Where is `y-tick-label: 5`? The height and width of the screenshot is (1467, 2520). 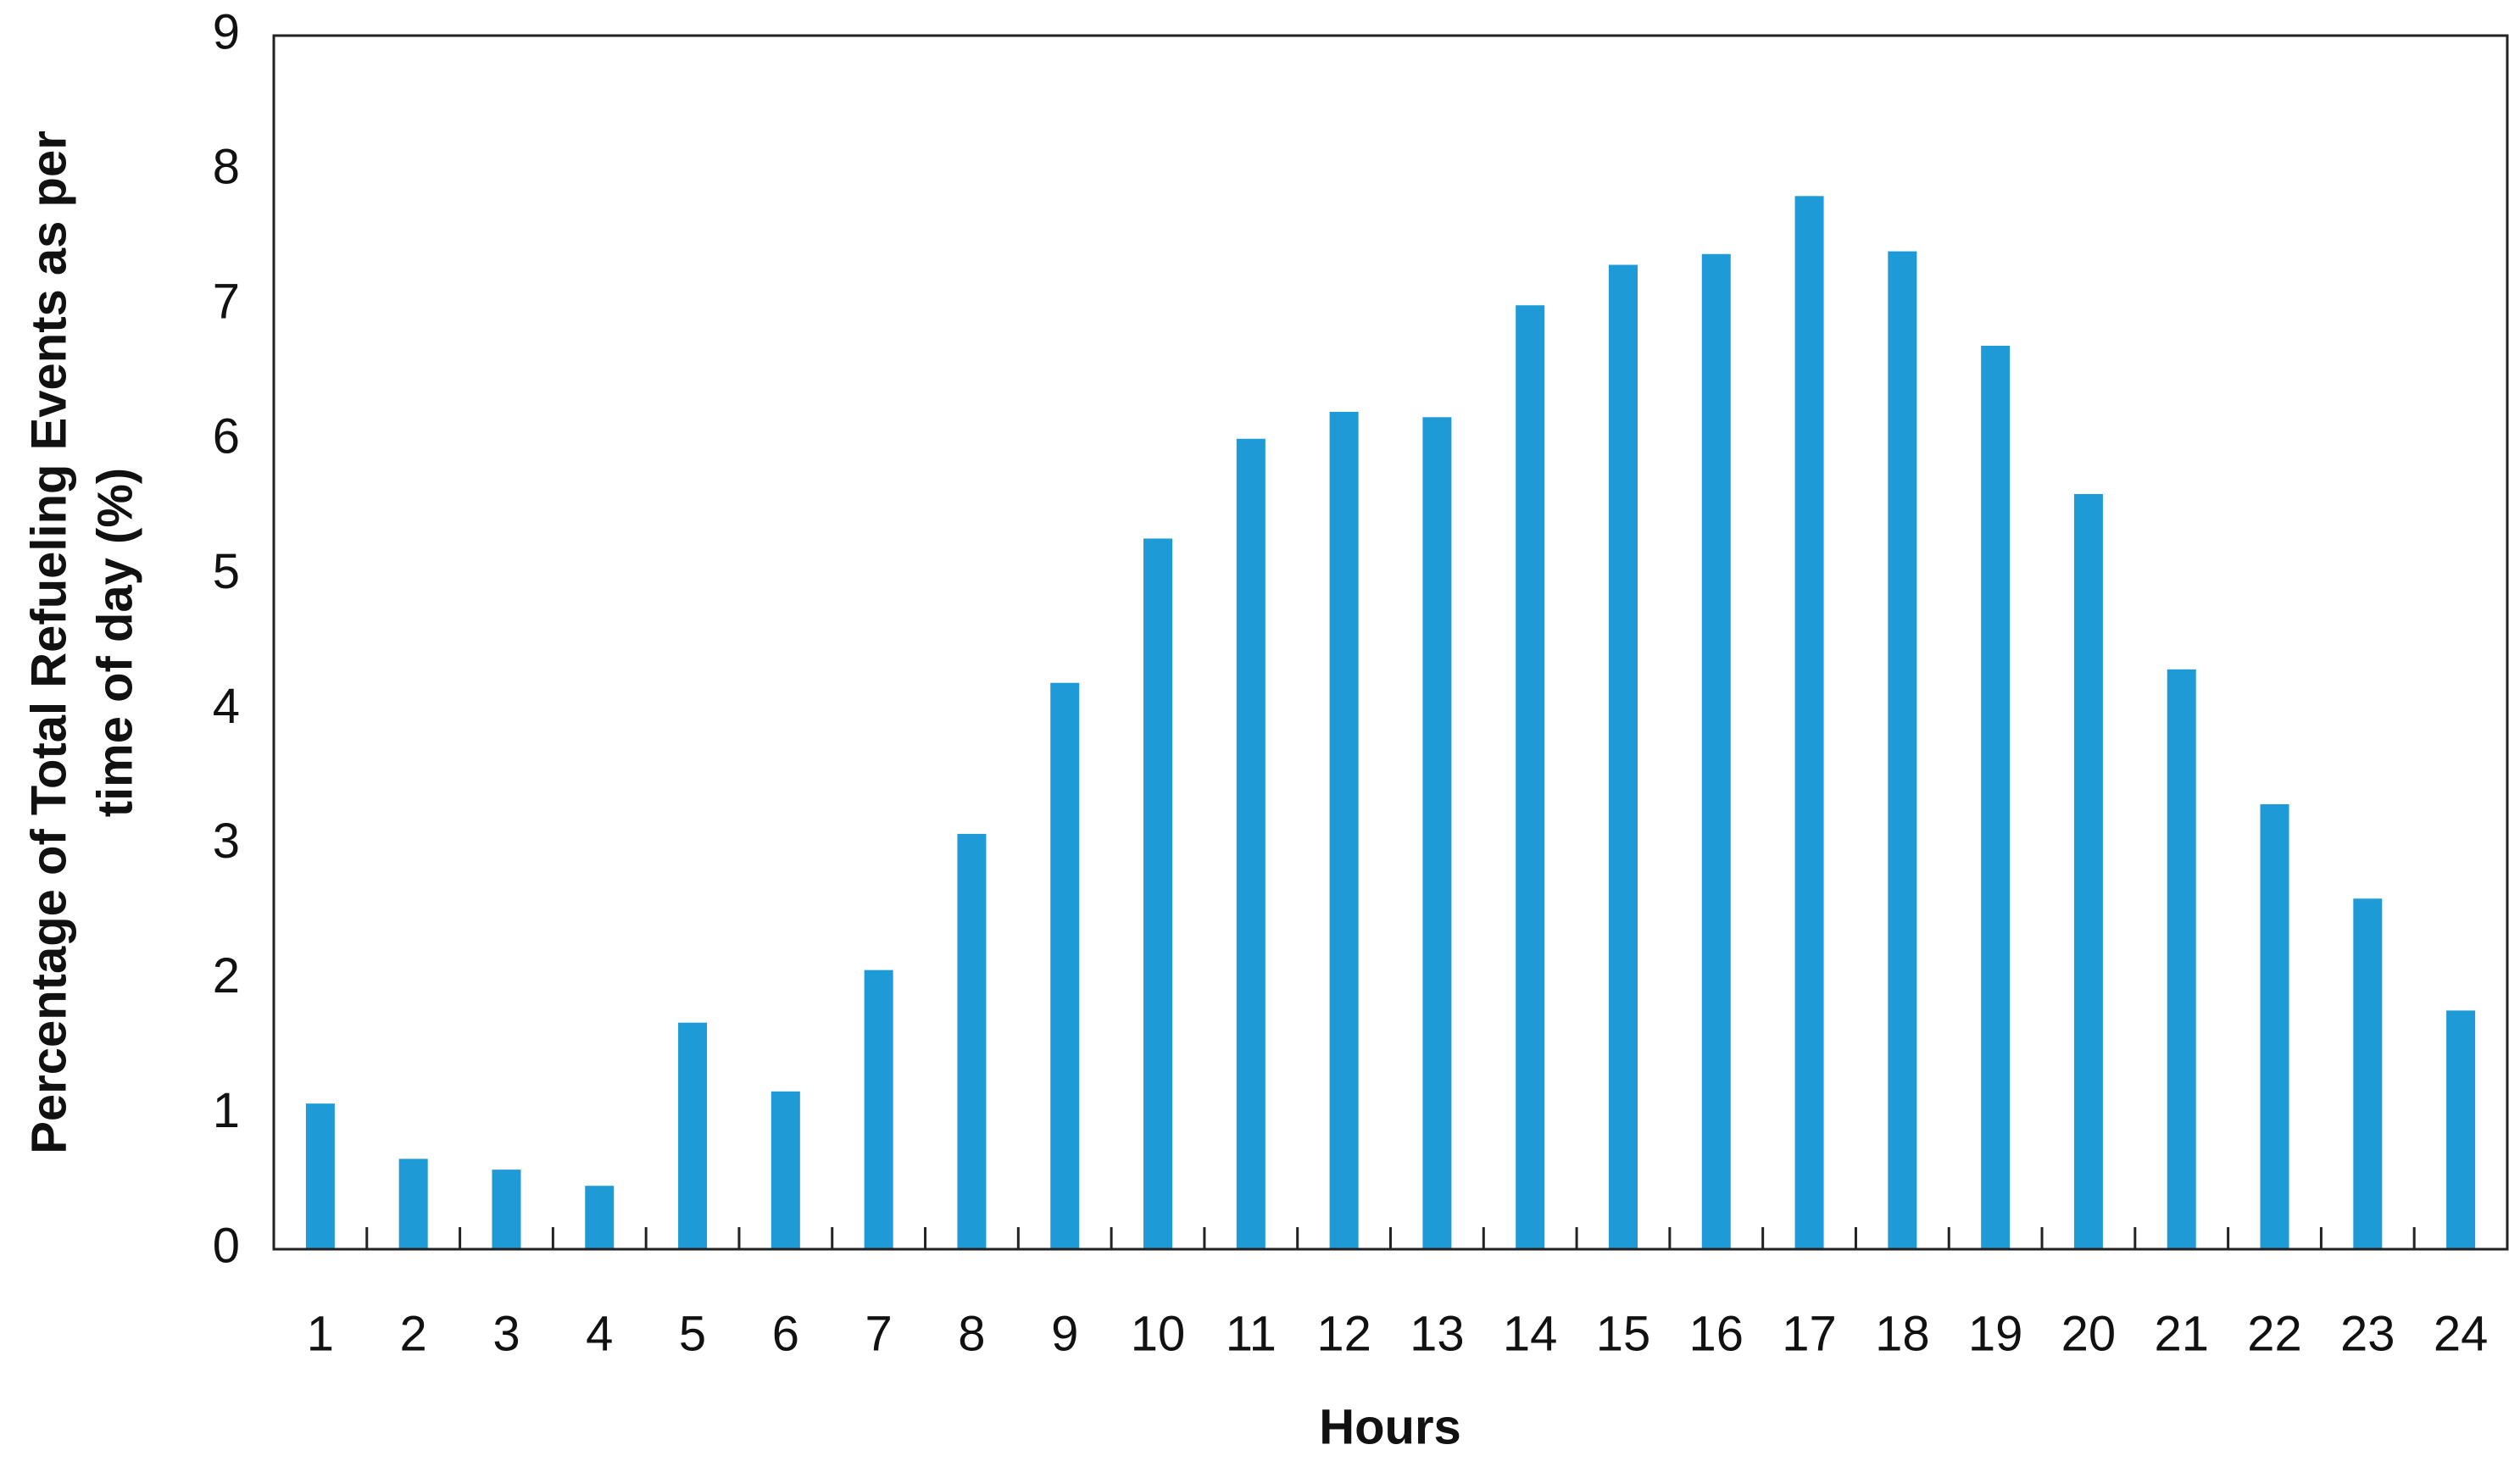 y-tick-label: 5 is located at coordinates (226, 571).